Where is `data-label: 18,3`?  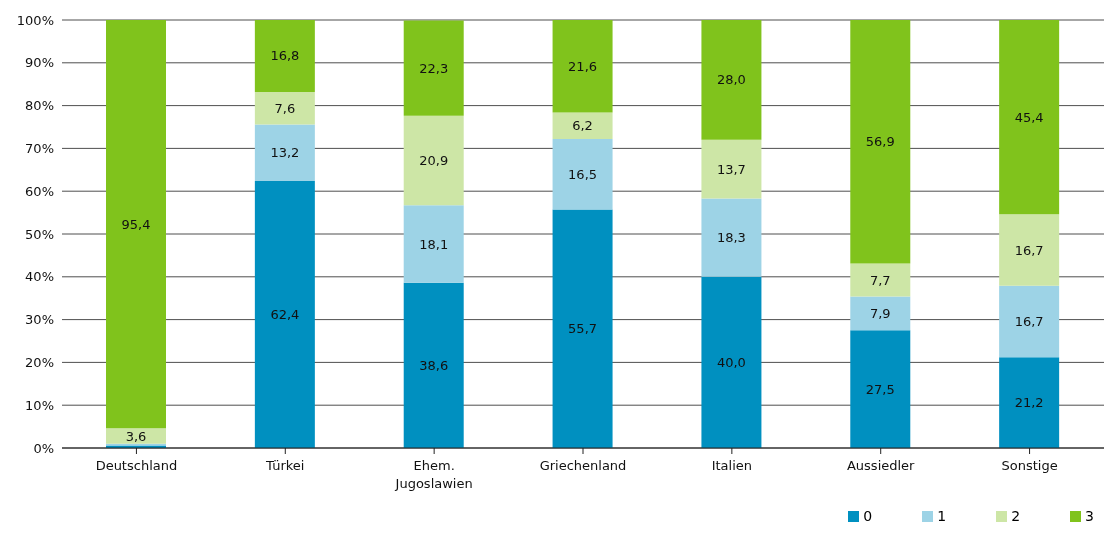 data-label: 18,3 is located at coordinates (731, 238).